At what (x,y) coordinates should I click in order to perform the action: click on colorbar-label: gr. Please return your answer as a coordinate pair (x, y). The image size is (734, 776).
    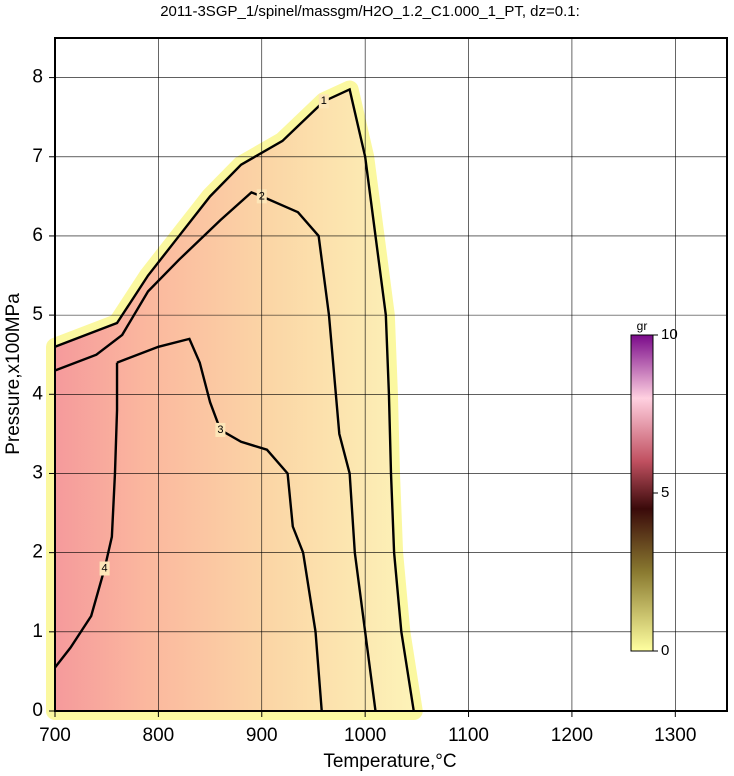
    Looking at the image, I should click on (642, 326).